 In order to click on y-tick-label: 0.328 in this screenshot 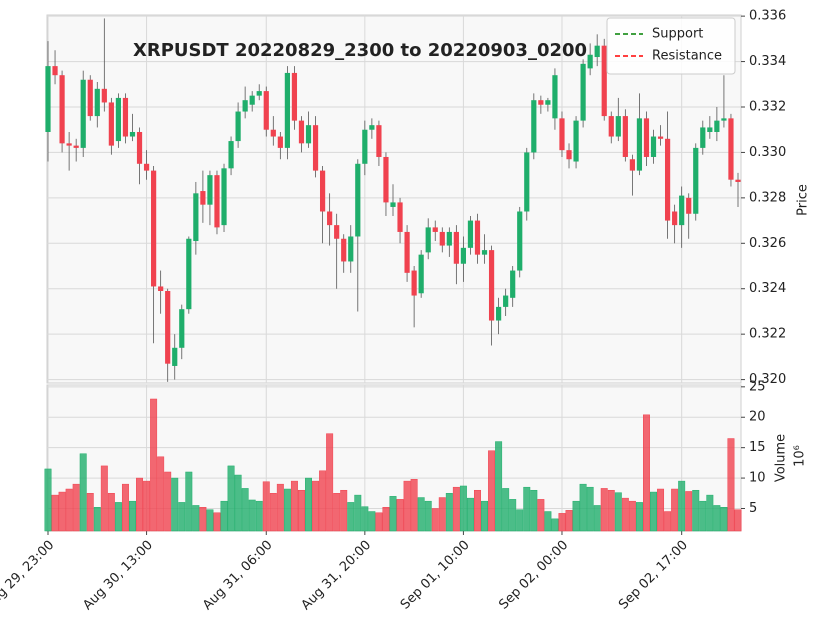, I will do `click(767, 197)`.